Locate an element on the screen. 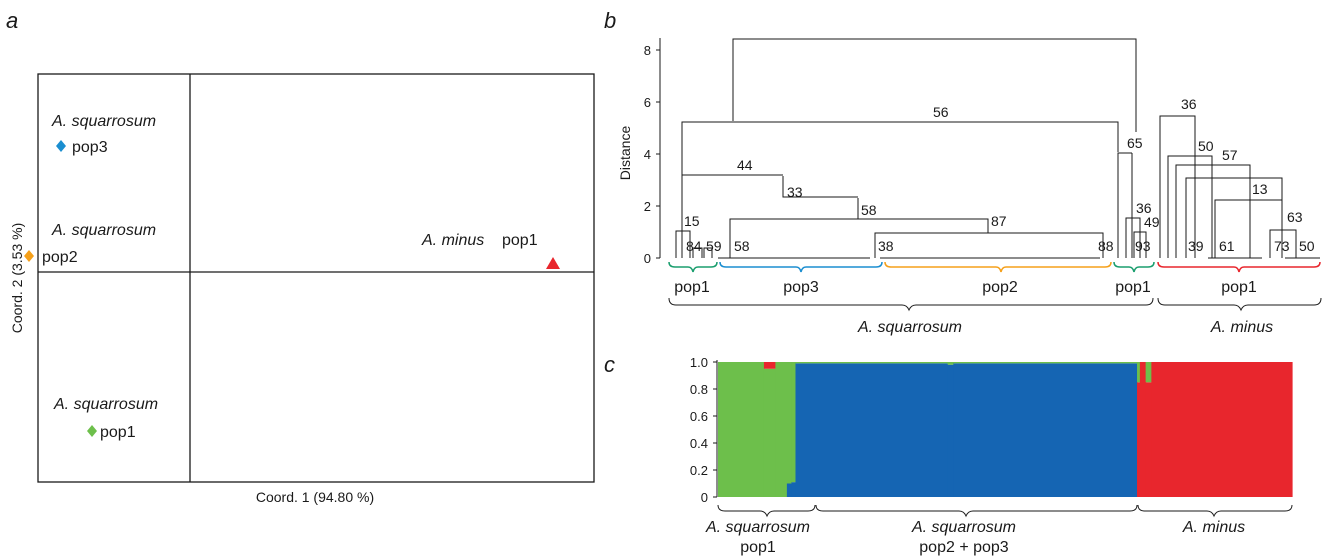  bootstrap-label: 88 is located at coordinates (1106, 246).